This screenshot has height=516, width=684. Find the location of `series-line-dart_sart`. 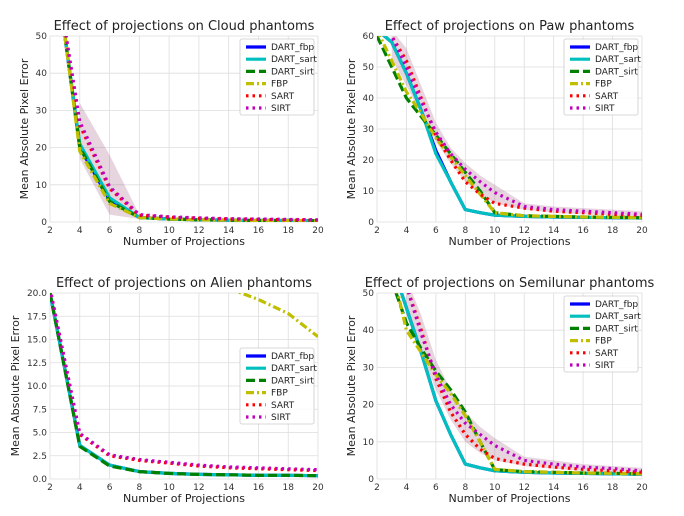

series-line-dart_sart is located at coordinates (511, 128).